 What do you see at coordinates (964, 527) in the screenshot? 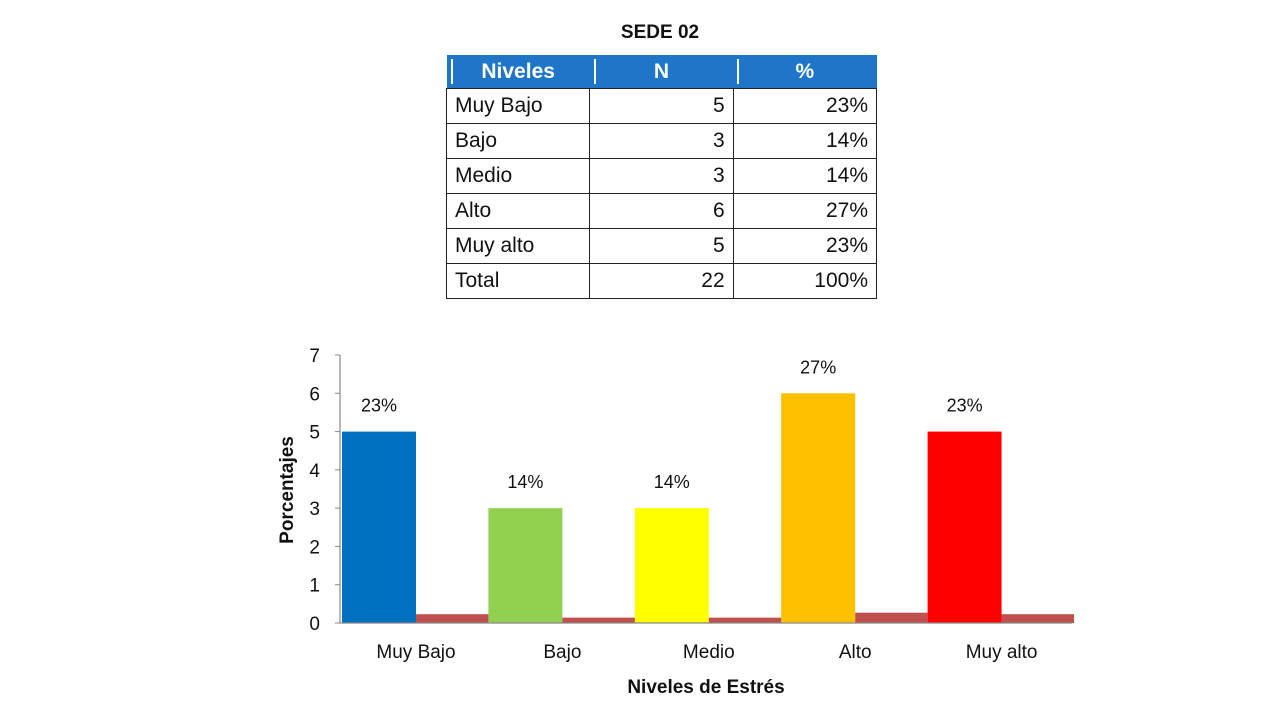
I see `bar-muy-alto` at bounding box center [964, 527].